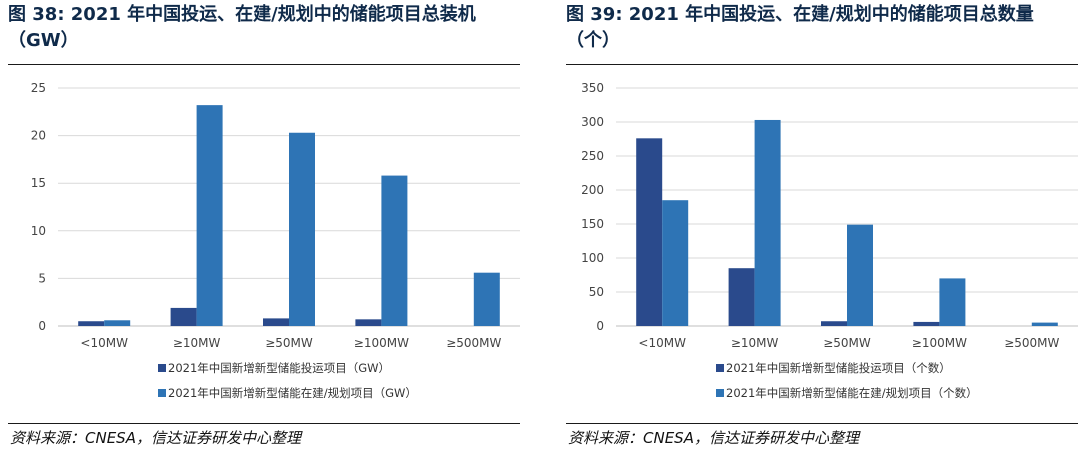 This screenshot has height=451, width=1080. I want to click on chart-title: 图 39: 2021 年中国投运、在建/规划中的储能项目总数量 （个）, so click(821, 28).